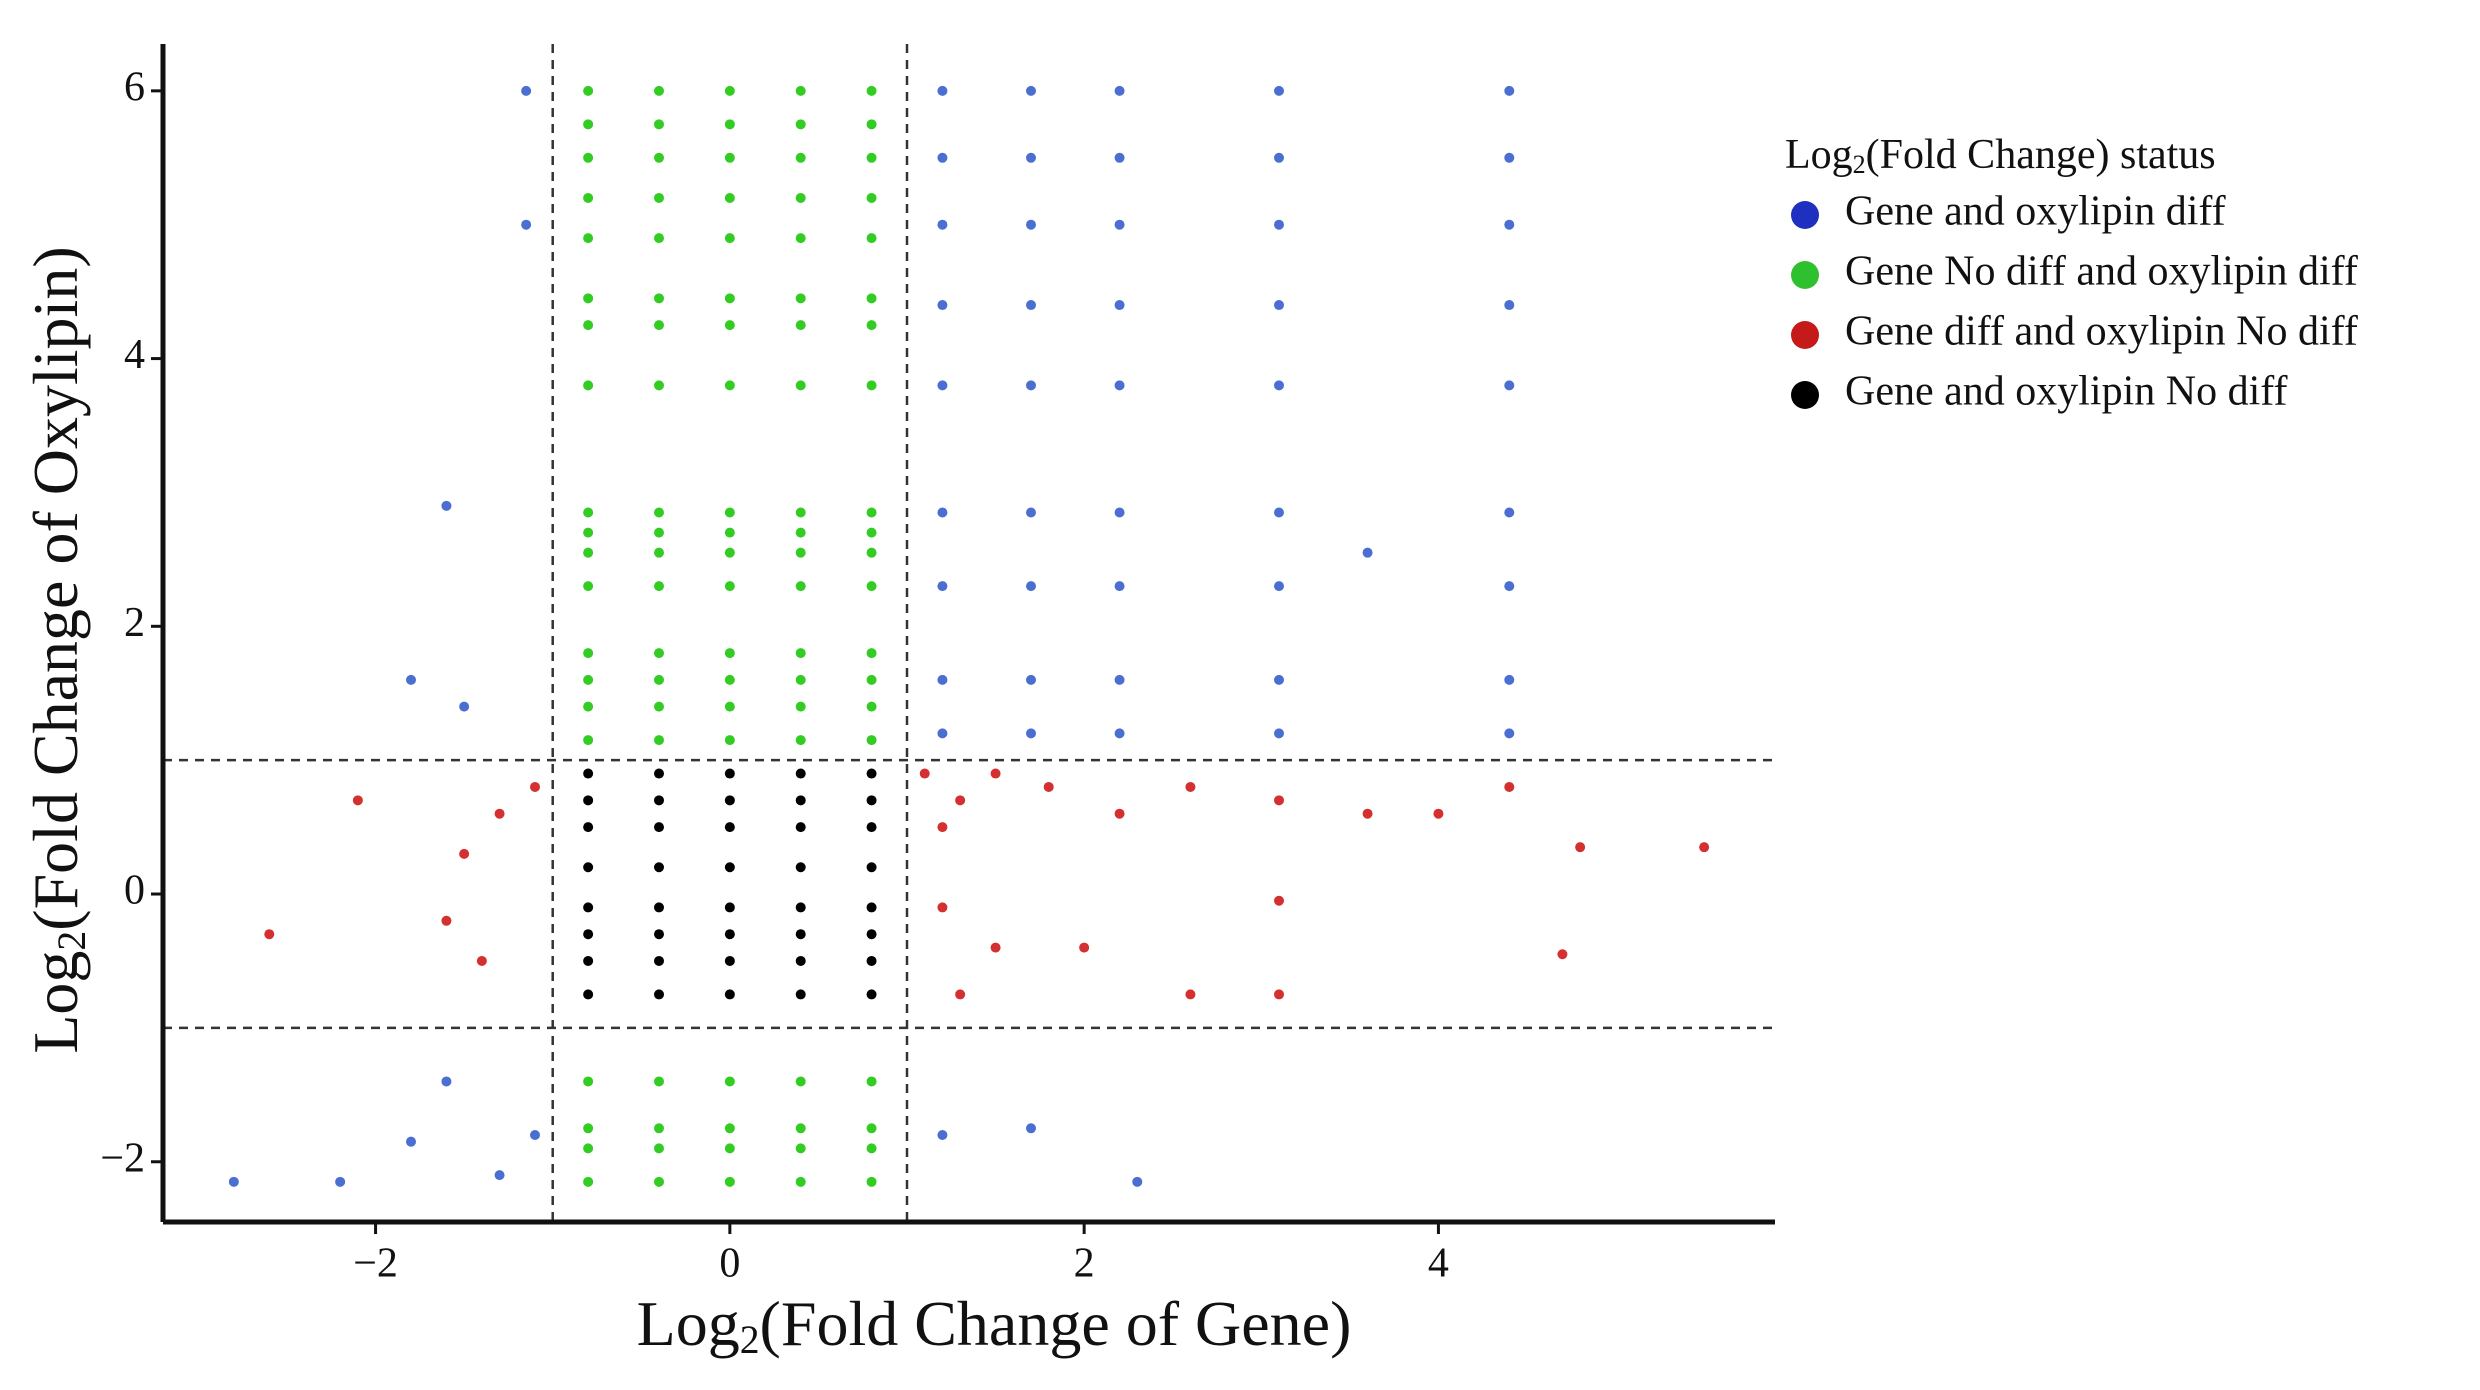 The height and width of the screenshot is (1390, 2480). Describe the element at coordinates (375, 1264) in the screenshot. I see `x-tick-label: −2` at that location.